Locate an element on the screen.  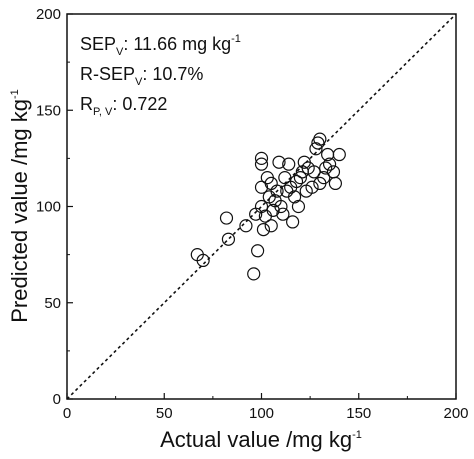
stat-annotation: SEPV: 11.66 mg kg-1 is located at coordinates (160, 45).